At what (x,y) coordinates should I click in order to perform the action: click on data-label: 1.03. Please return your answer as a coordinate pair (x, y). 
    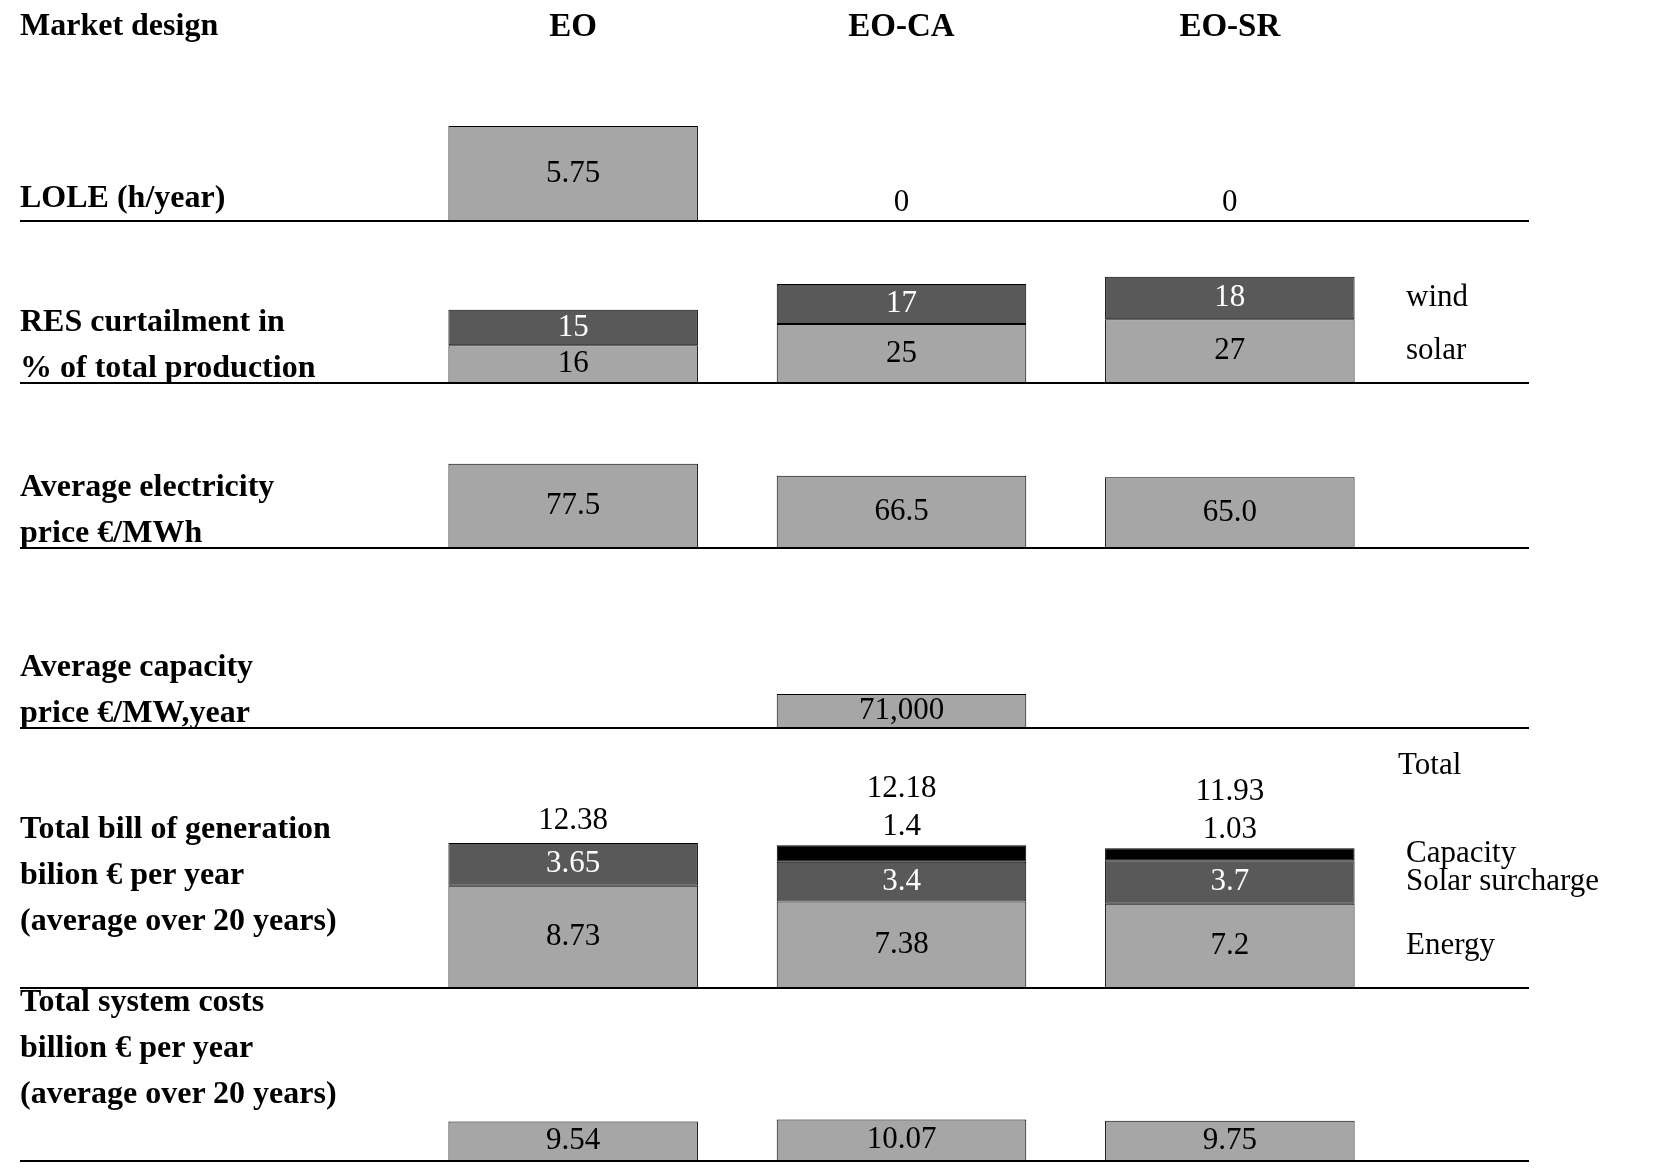
    Looking at the image, I should click on (1229, 828).